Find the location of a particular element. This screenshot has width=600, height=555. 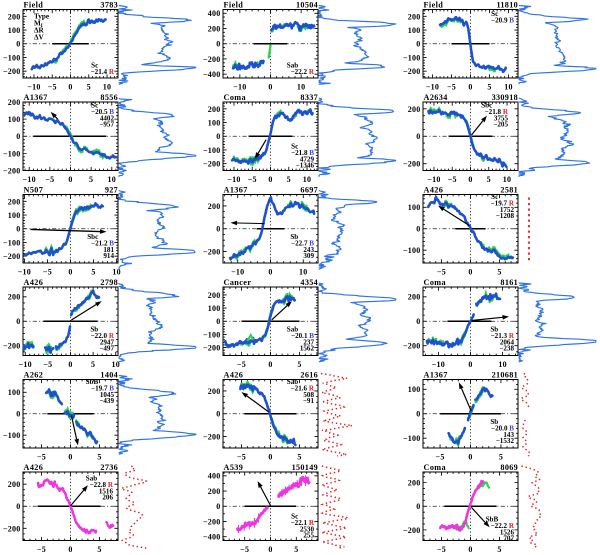

svg-text: −1208 is located at coordinates (505, 216).